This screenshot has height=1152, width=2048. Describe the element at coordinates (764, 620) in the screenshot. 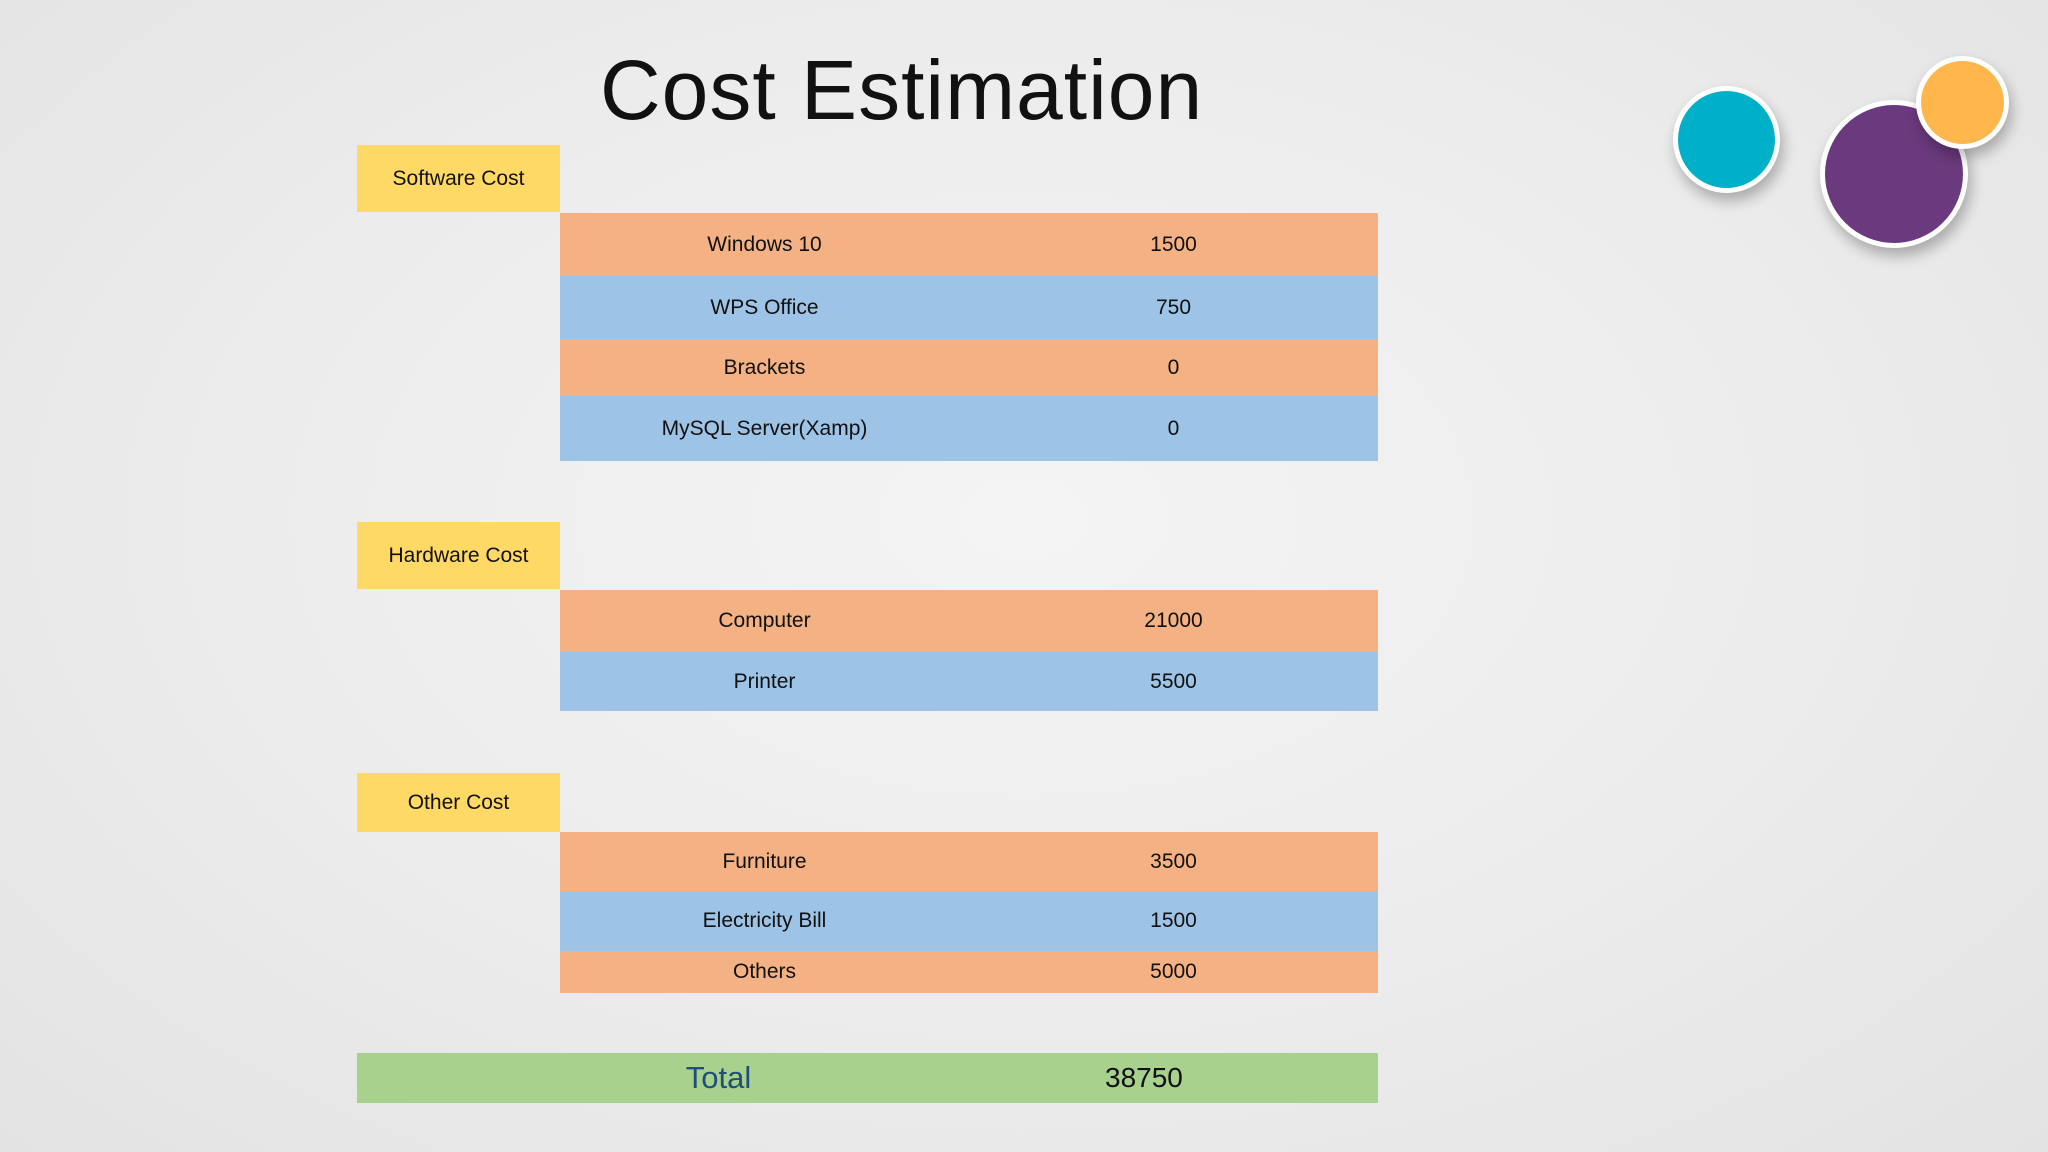

I see `item-name: Computer` at that location.